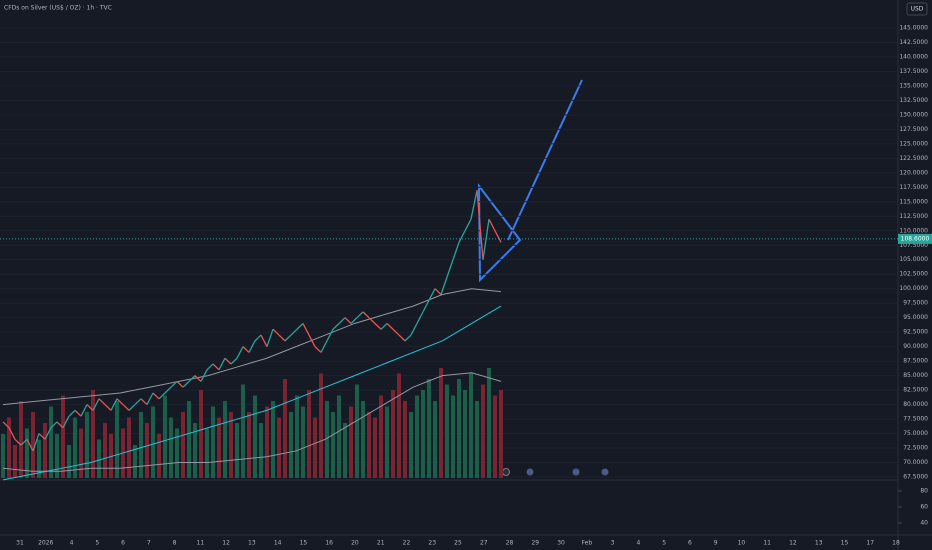 This screenshot has width=932, height=550. What do you see at coordinates (587, 543) in the screenshot?
I see `x-tick-label: Feb` at bounding box center [587, 543].